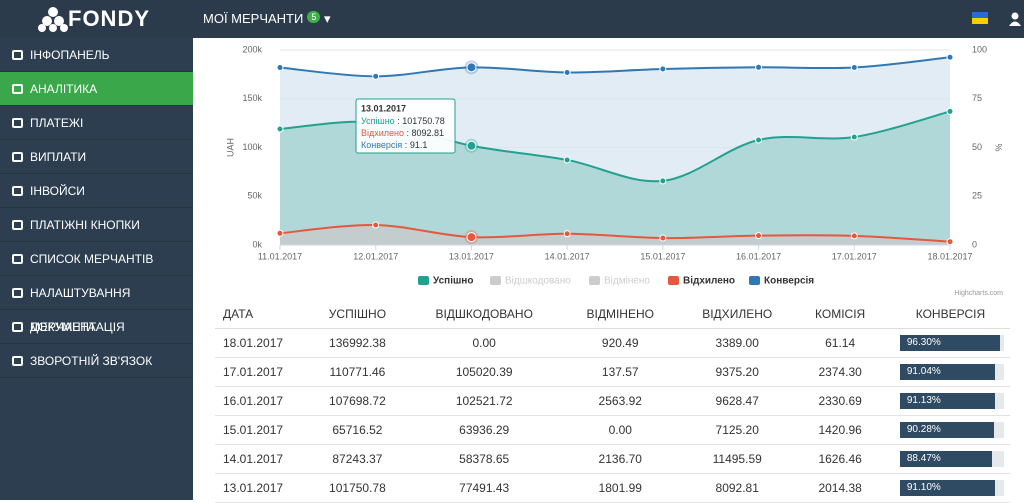 Image resolution: width=1024 pixels, height=503 pixels. What do you see at coordinates (737, 343) in the screenshot?
I see `table-cell: 3389.00` at bounding box center [737, 343].